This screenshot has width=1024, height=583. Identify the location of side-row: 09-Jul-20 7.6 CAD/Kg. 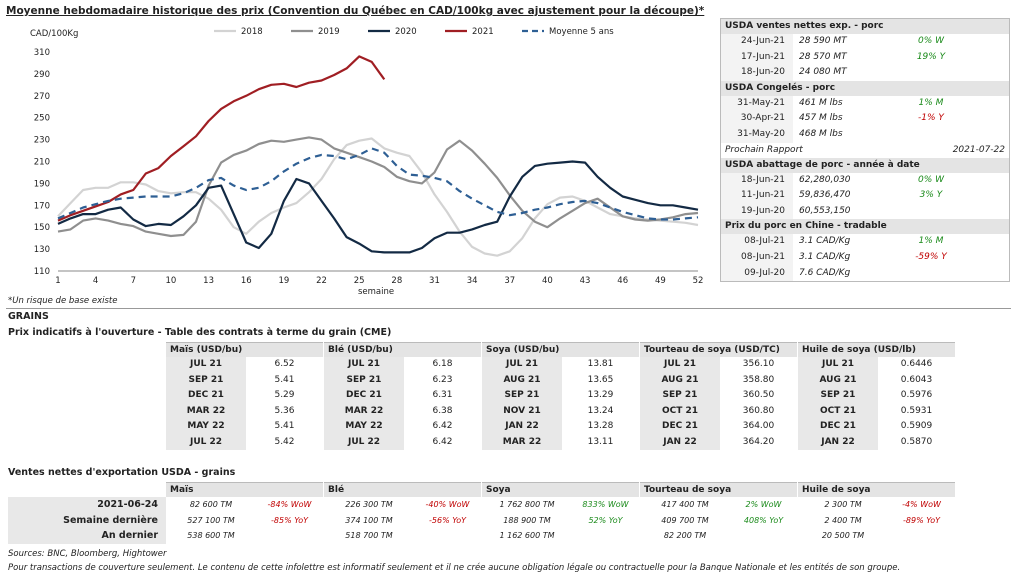
(865, 273).